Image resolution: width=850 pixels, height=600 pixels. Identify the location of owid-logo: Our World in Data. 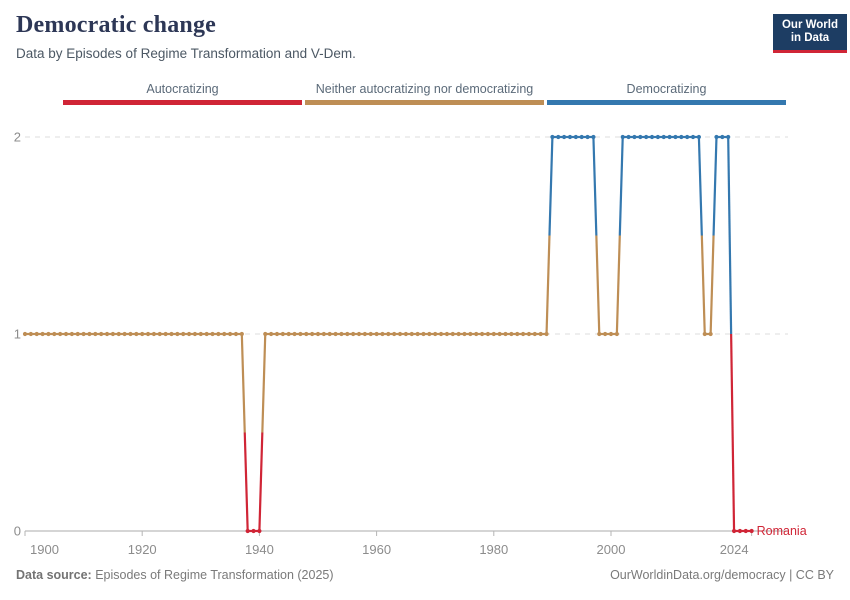
(810, 33).